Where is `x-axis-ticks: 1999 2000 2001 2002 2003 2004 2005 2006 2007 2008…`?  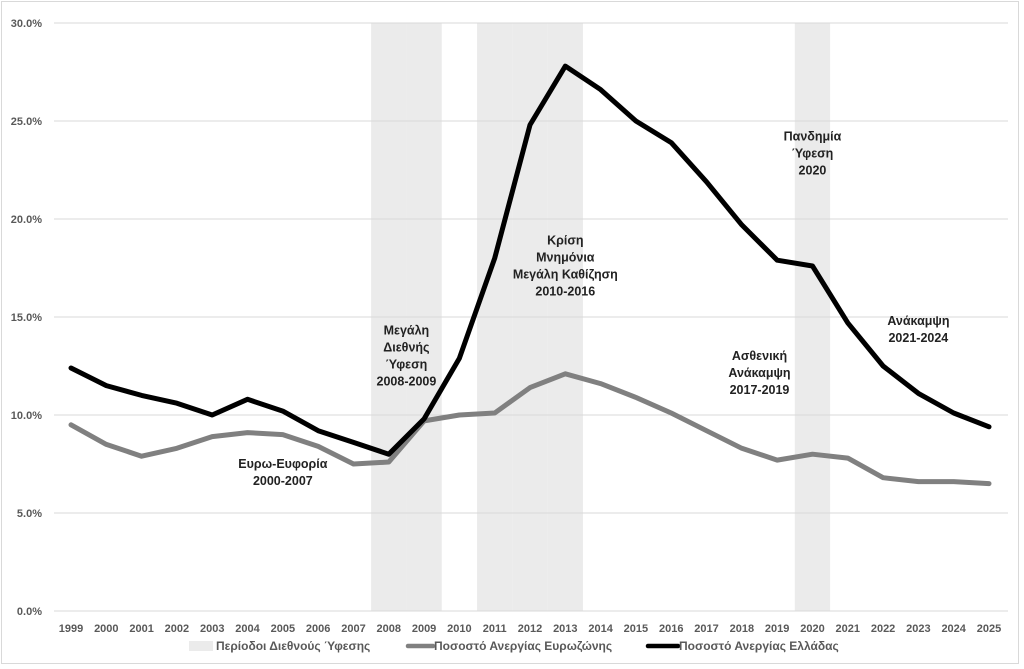 x-axis-ticks: 1999 2000 2001 2002 2003 2004 2005 2006 2007 2008… is located at coordinates (530, 629).